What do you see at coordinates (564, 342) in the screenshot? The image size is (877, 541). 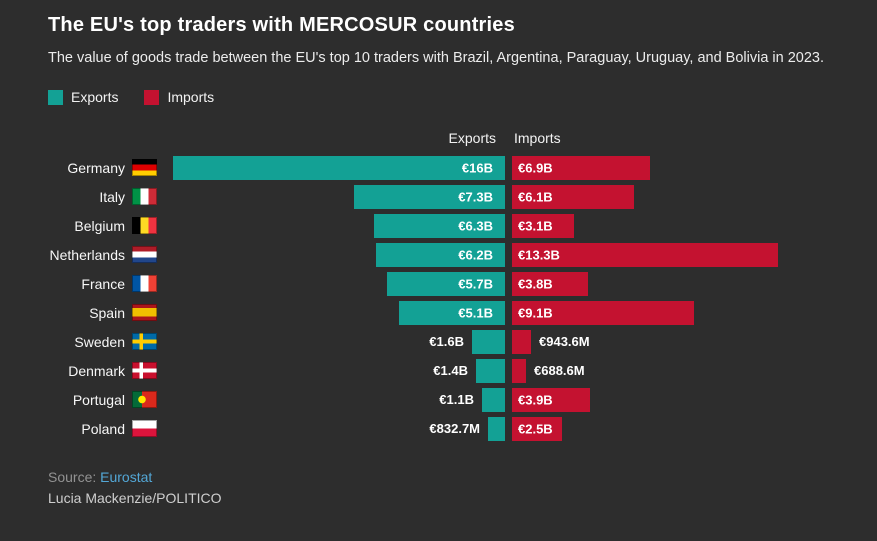 I see `imports-value: €943.6M` at bounding box center [564, 342].